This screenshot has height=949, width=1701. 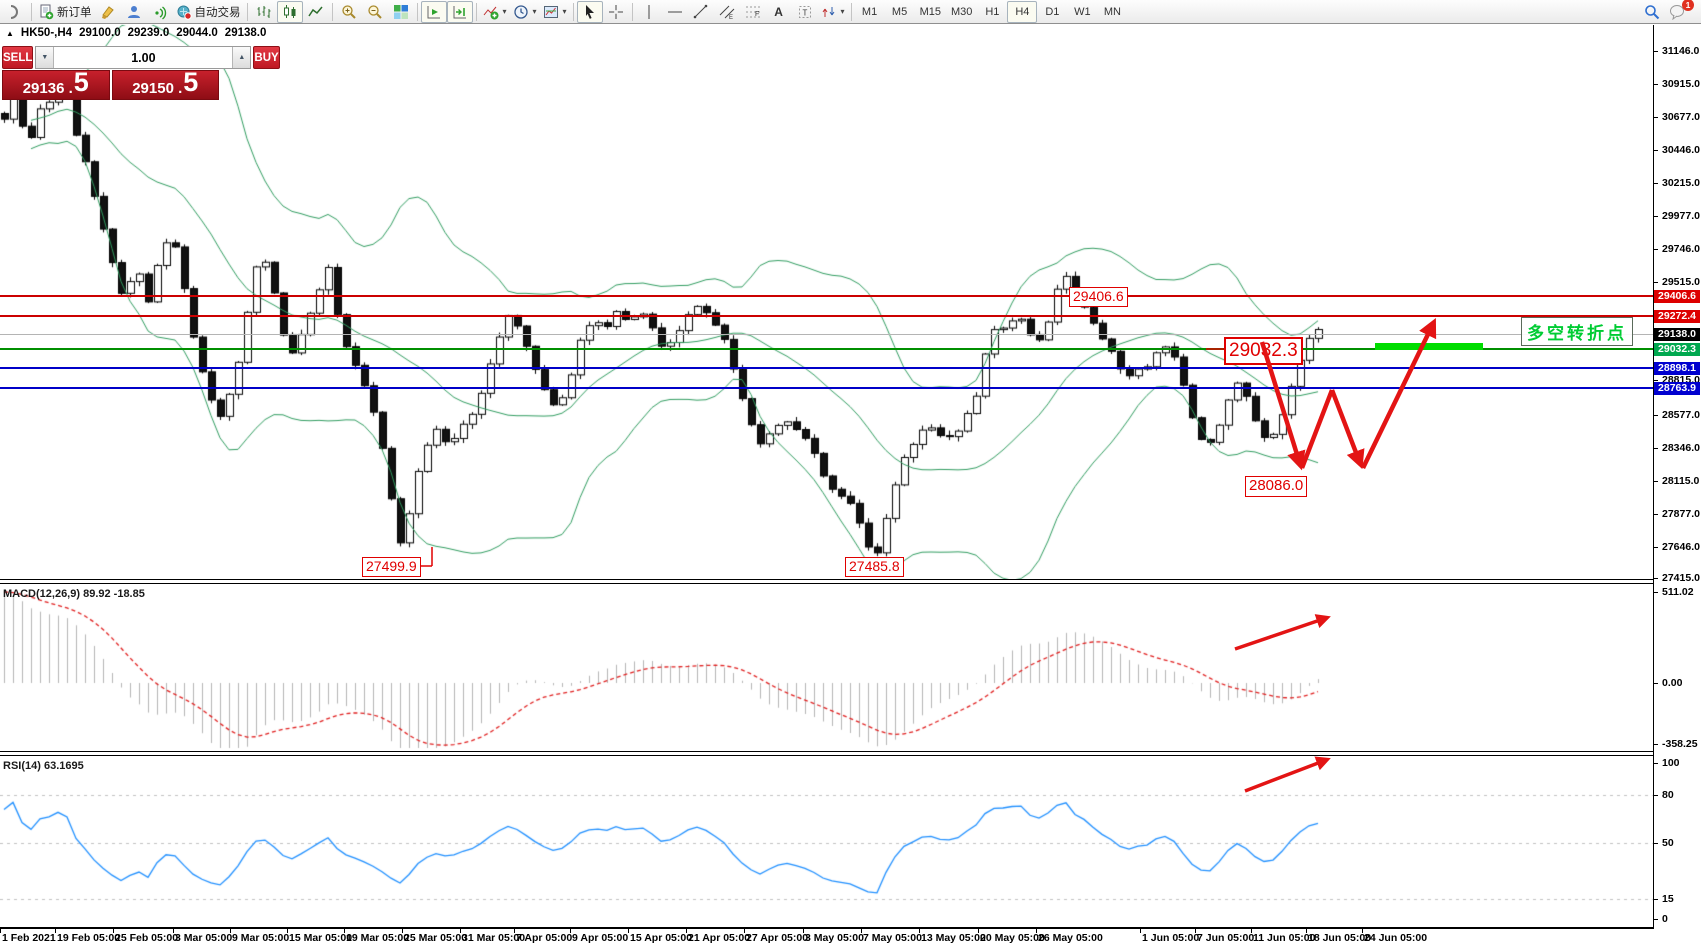 I want to click on timeframe-m1: M1, so click(x=869, y=11).